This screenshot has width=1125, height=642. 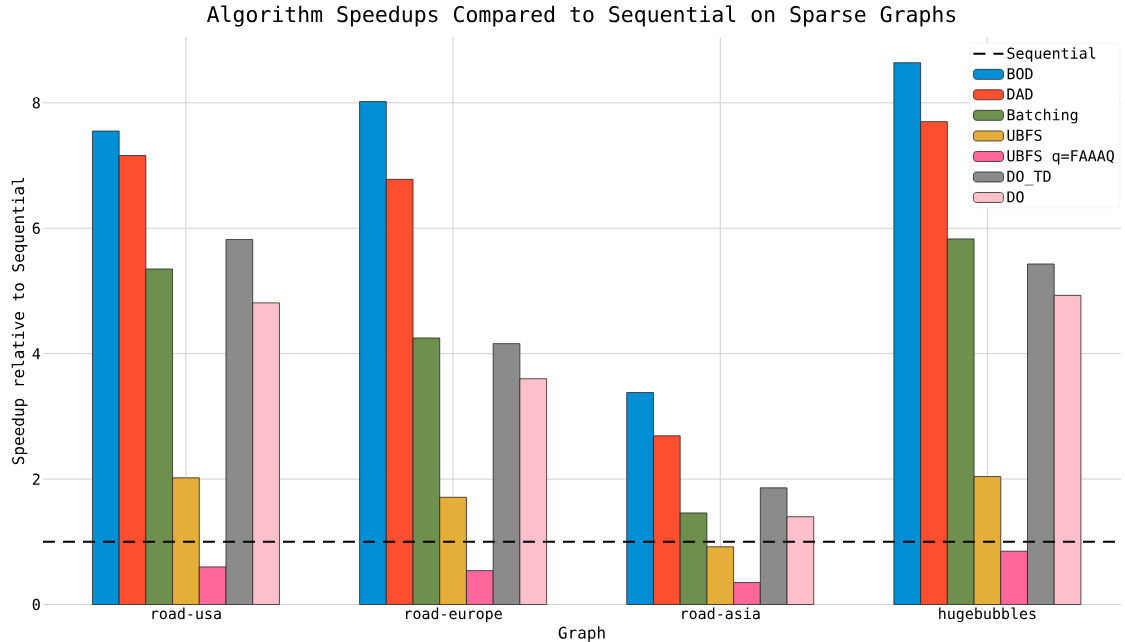 I want to click on legend-label: DO_TD, so click(x=1029, y=178).